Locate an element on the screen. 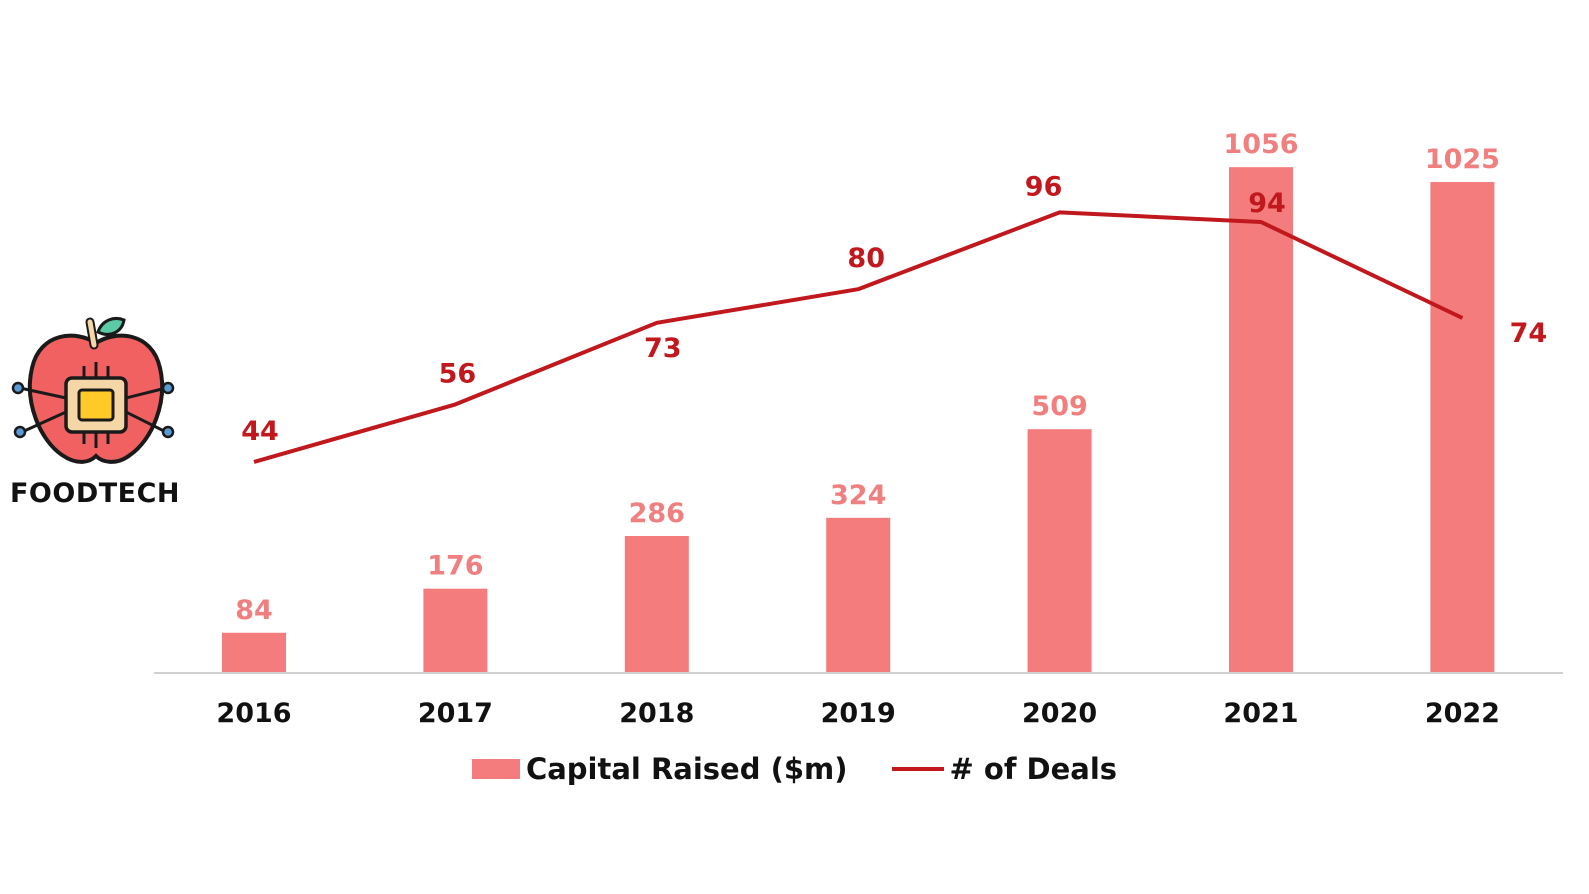  deals-label-2016: 44 is located at coordinates (260, 431).